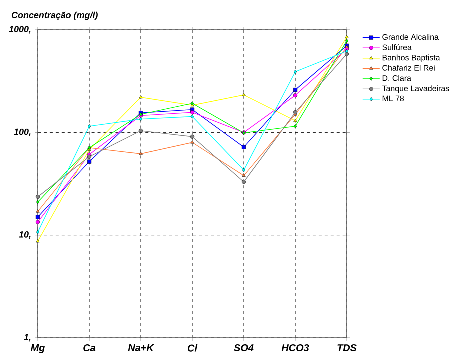  I want to click on y-tick-label: 1,, so click(27, 338).